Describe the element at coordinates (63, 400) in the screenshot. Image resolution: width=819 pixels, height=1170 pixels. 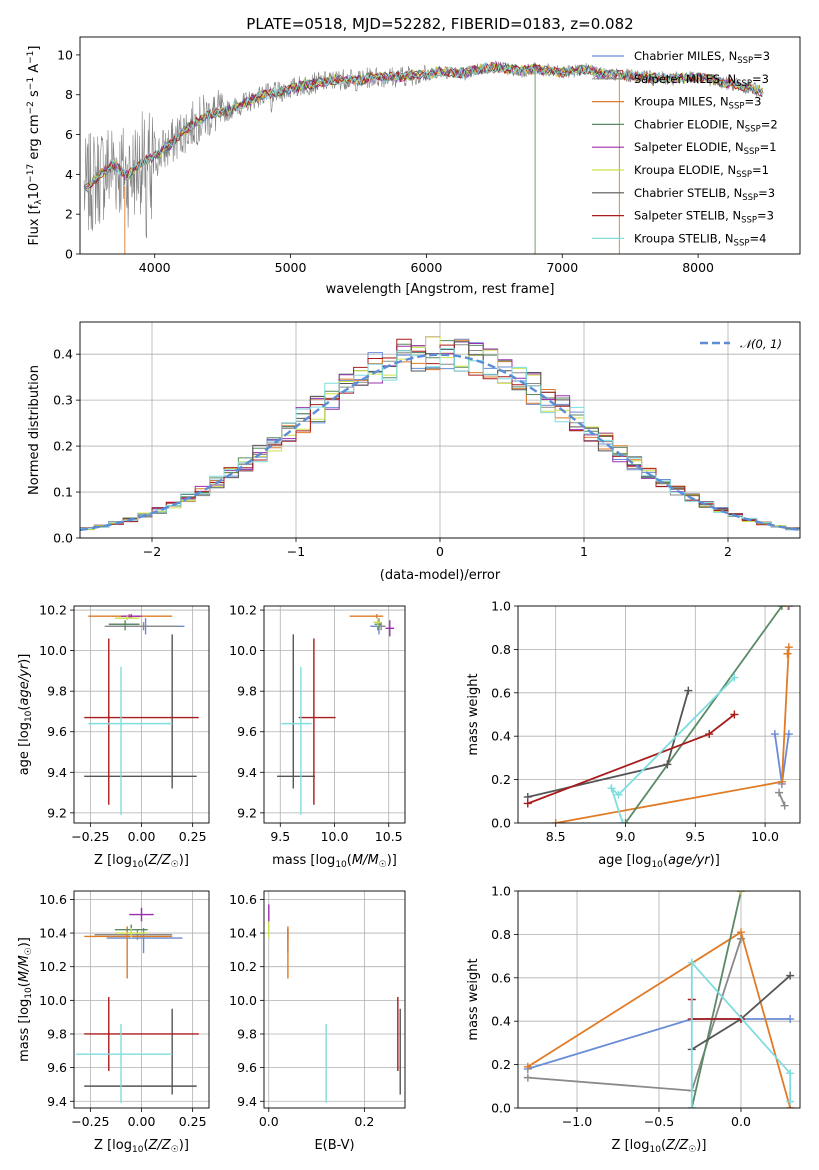
I see `y-tick-label: 0.3` at that location.